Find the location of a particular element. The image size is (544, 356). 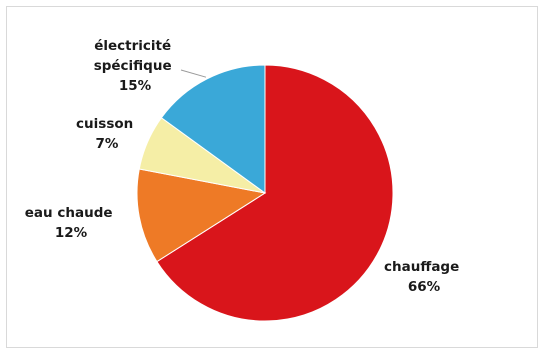

label-chauffage: chauffage 66% is located at coordinates (424, 277).